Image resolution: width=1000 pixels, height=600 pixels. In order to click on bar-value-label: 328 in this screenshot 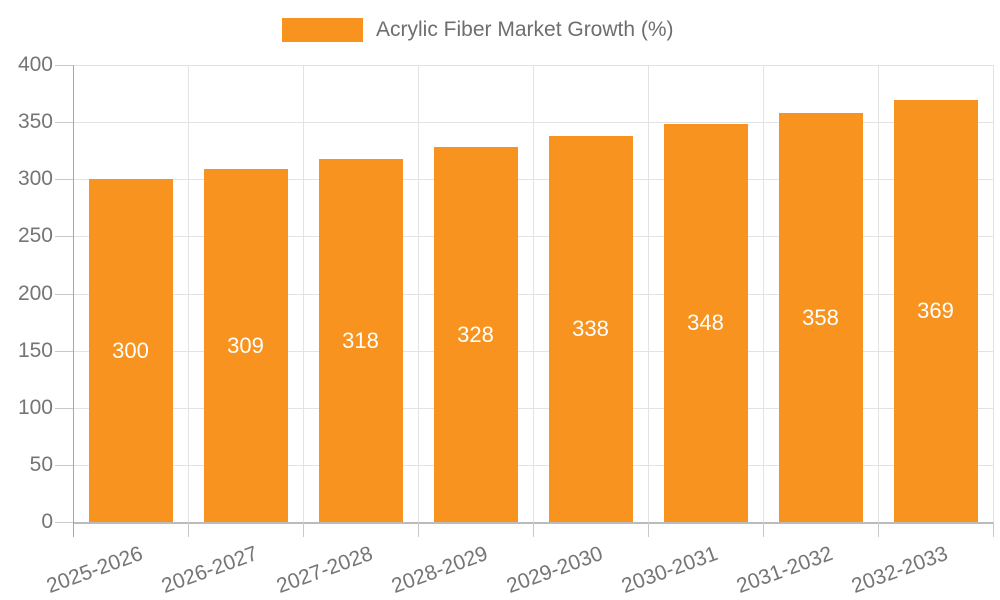, I will do `click(475, 334)`.